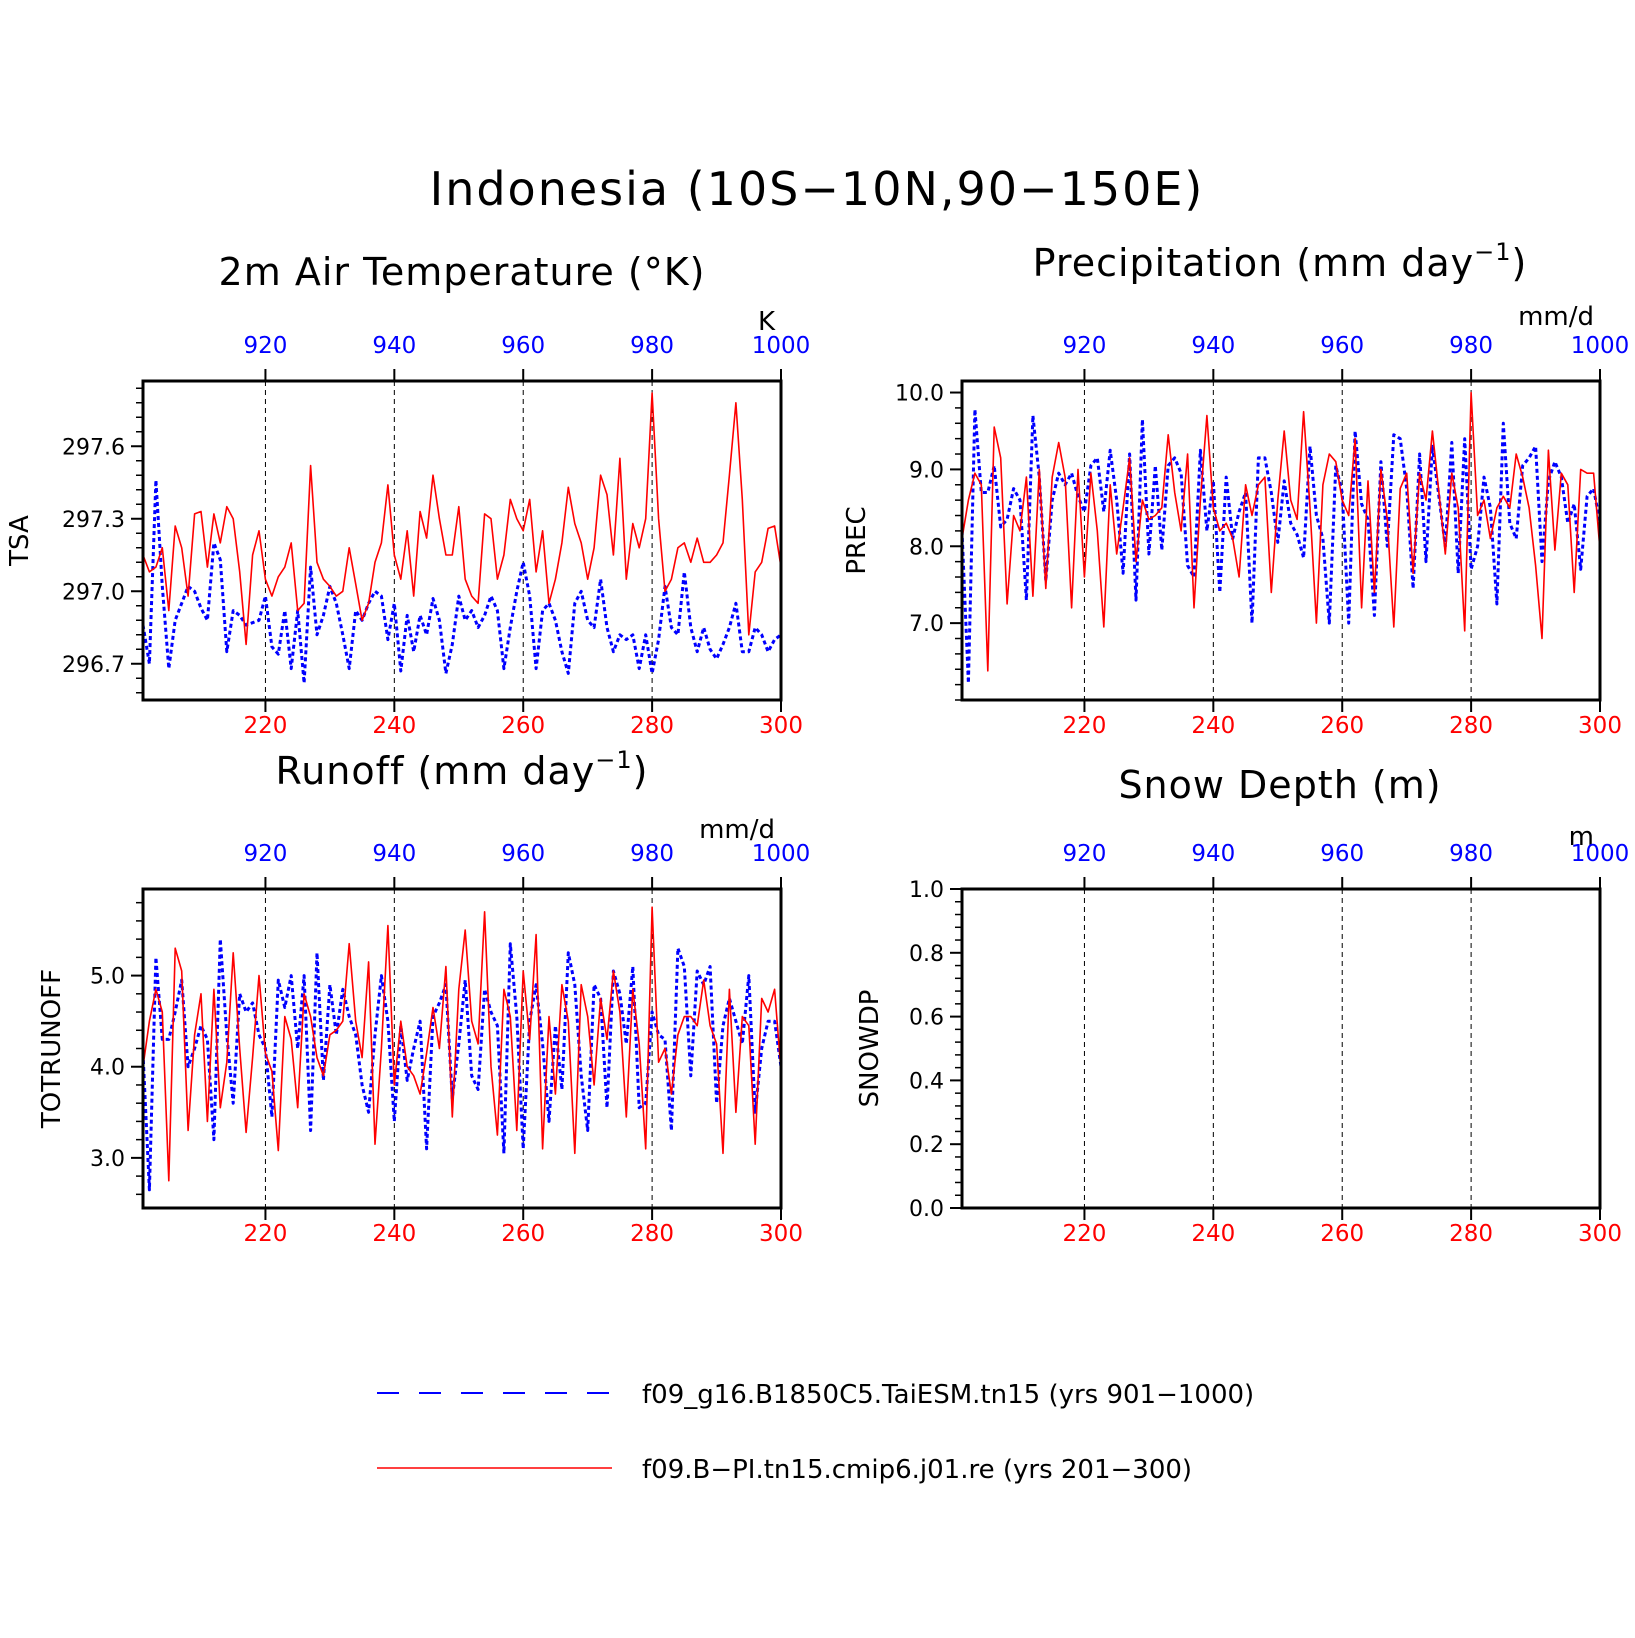  Describe the element at coordinates (817, 189) in the screenshot. I see `figure-title: Indonesia (10S−10N,90−150E)` at that location.